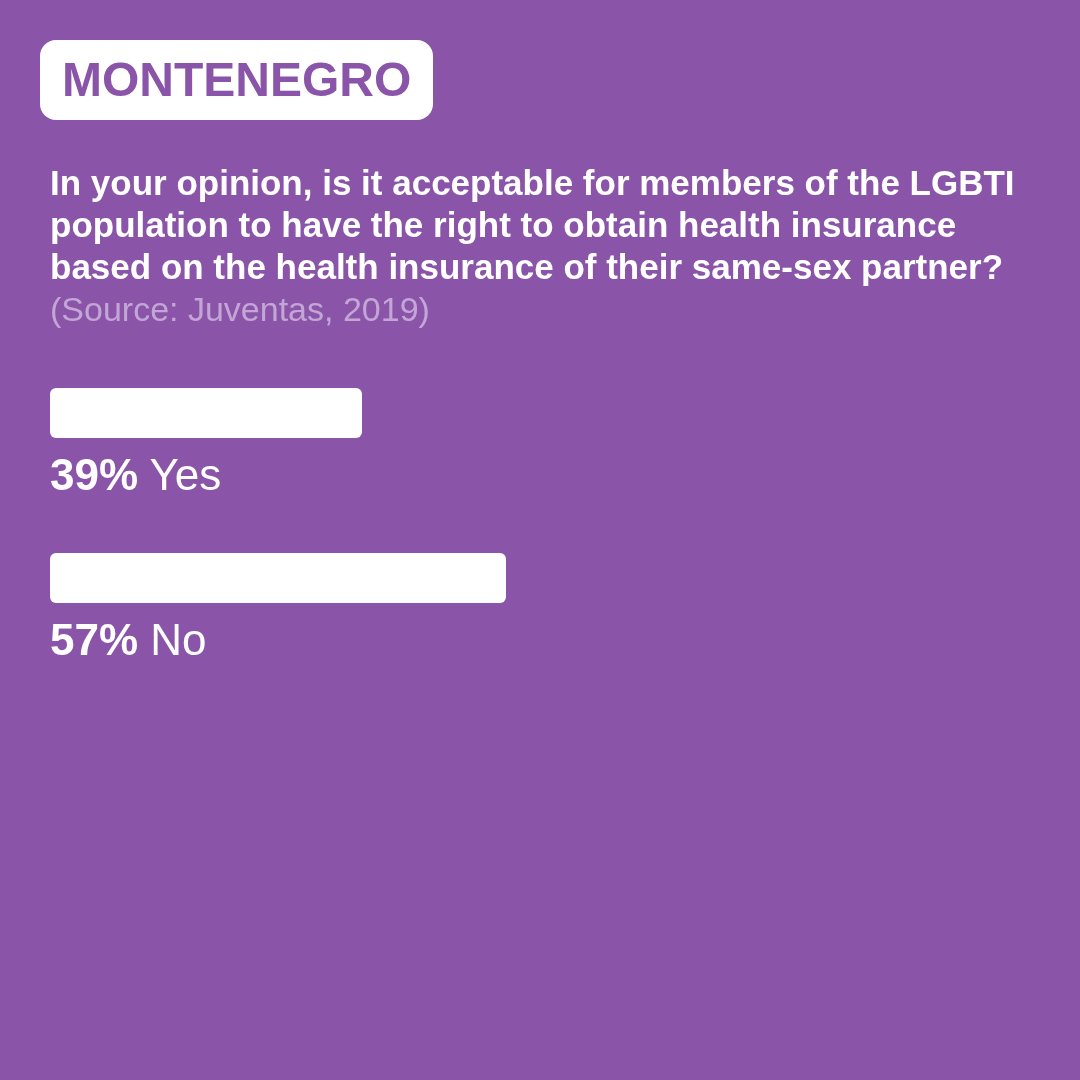 The image size is (1080, 1080). What do you see at coordinates (240, 309) in the screenshot?
I see `text: (Source: Juventas, 2019)` at bounding box center [240, 309].